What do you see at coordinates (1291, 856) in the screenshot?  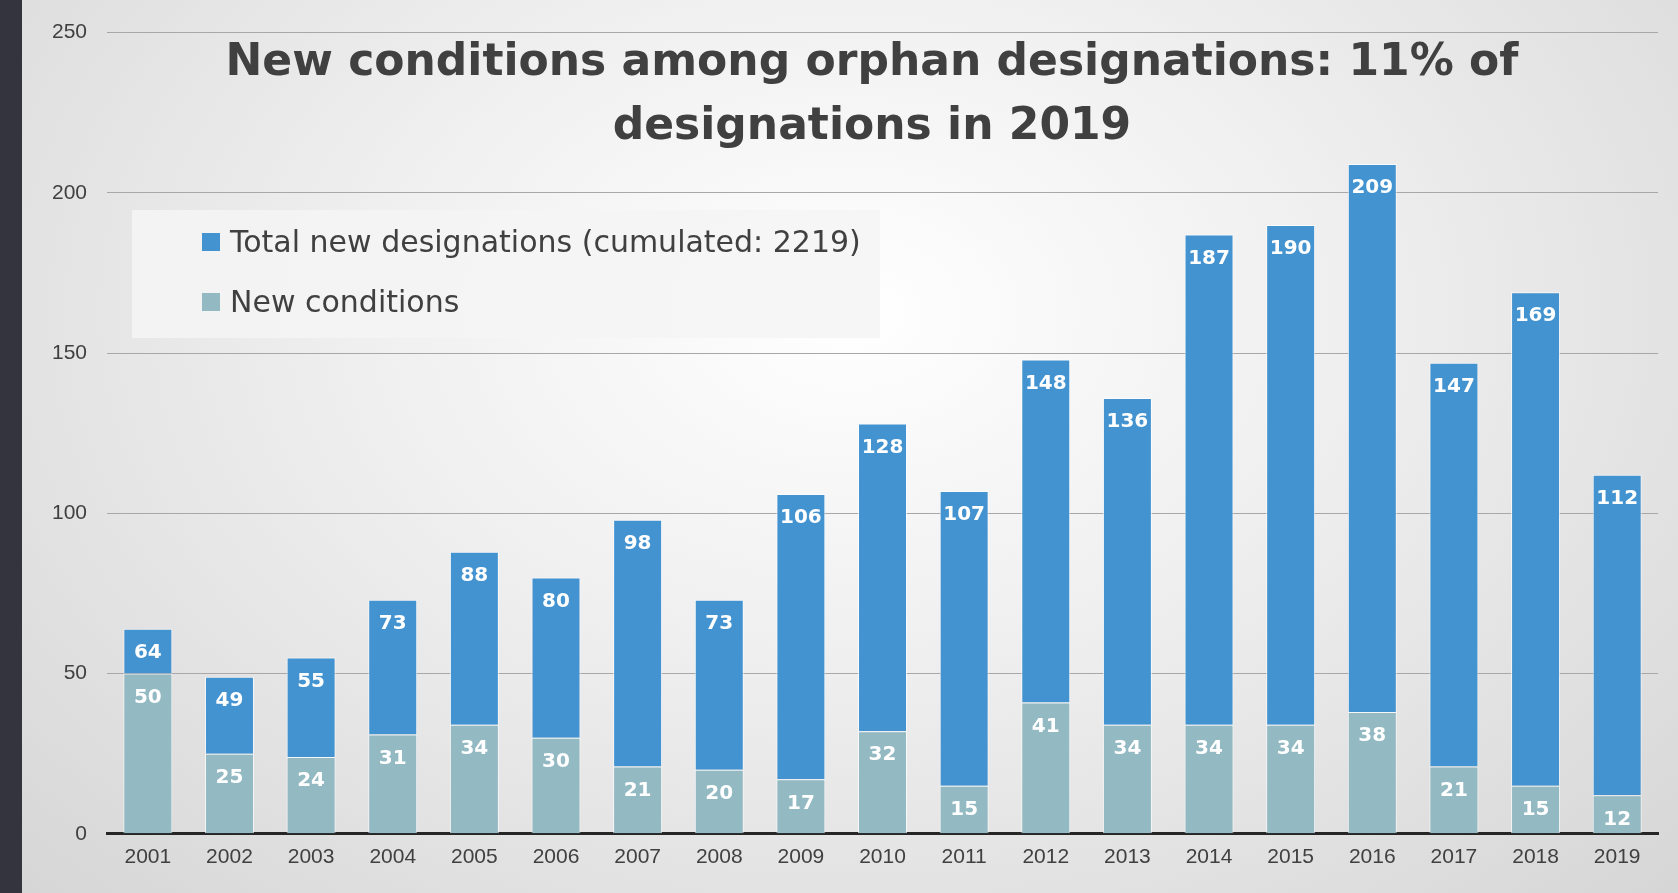 I see `x-tick-label: 2015` at bounding box center [1291, 856].